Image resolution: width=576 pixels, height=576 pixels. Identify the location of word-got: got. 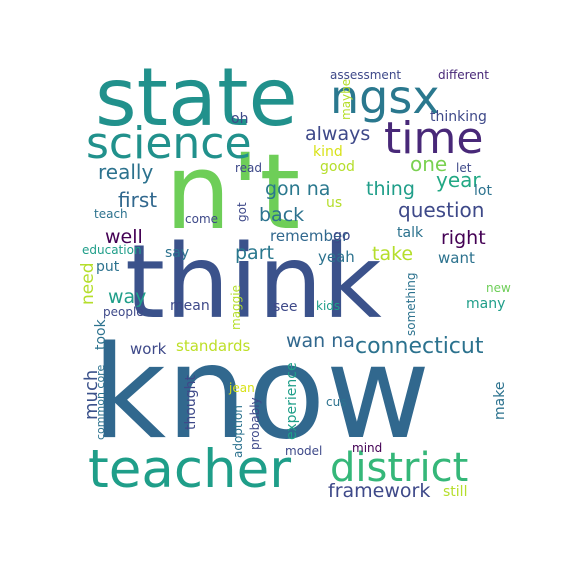
(242, 212).